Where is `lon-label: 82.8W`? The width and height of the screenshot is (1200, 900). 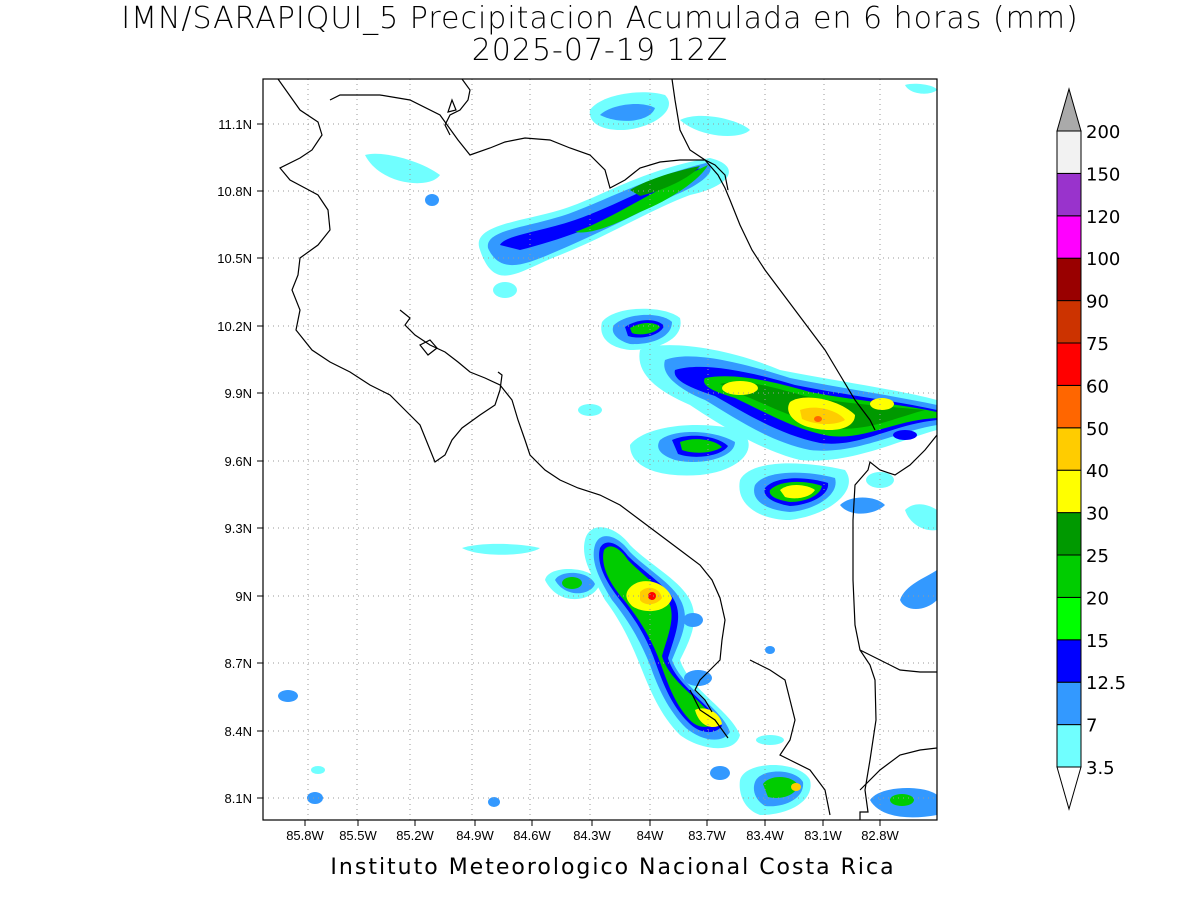
lon-label: 82.8W is located at coordinates (880, 835).